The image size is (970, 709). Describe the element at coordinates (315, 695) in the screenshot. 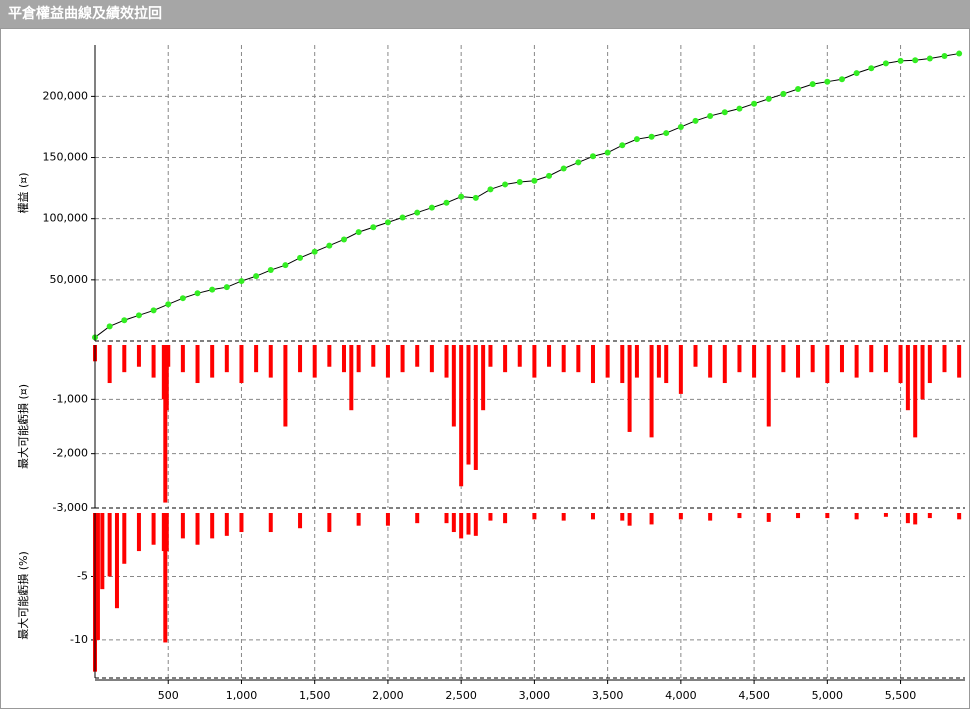

I see `x-tick-label: 1,500` at that location.